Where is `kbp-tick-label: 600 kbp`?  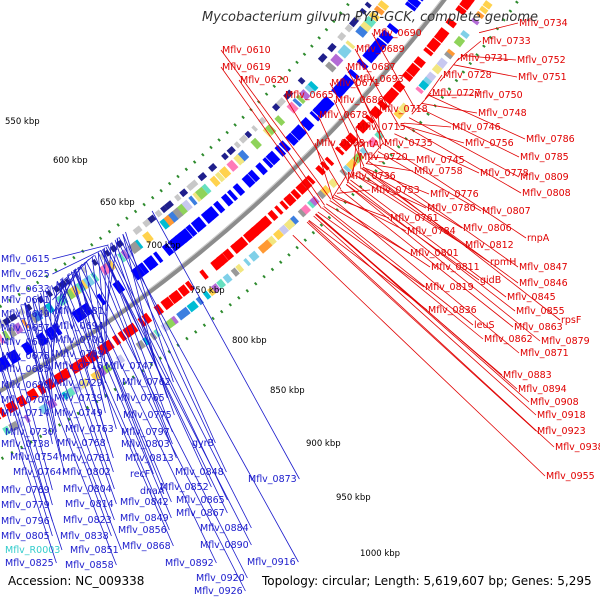 kbp-tick-label: 600 kbp is located at coordinates (70, 161).